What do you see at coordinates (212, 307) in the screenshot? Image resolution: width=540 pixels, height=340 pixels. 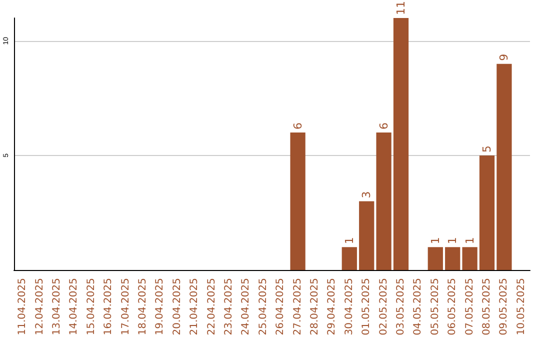 I see `x-tick-label: 22.04.2025` at bounding box center [212, 307].